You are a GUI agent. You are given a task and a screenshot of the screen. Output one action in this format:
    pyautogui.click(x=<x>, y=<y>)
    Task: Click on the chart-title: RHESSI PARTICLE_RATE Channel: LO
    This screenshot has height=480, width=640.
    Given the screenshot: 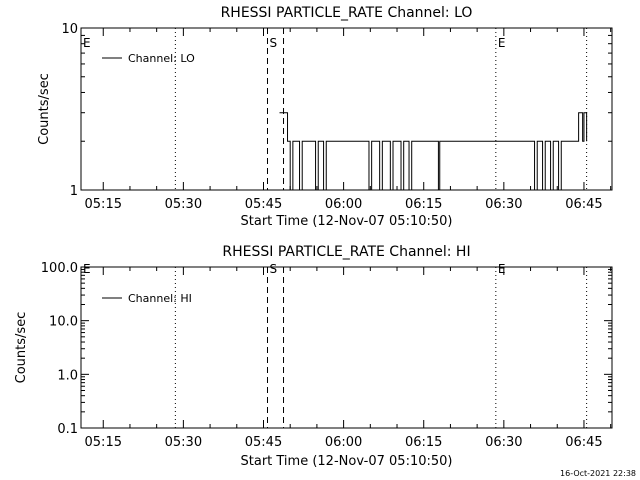 What is the action you would take?
    pyautogui.click(x=347, y=13)
    